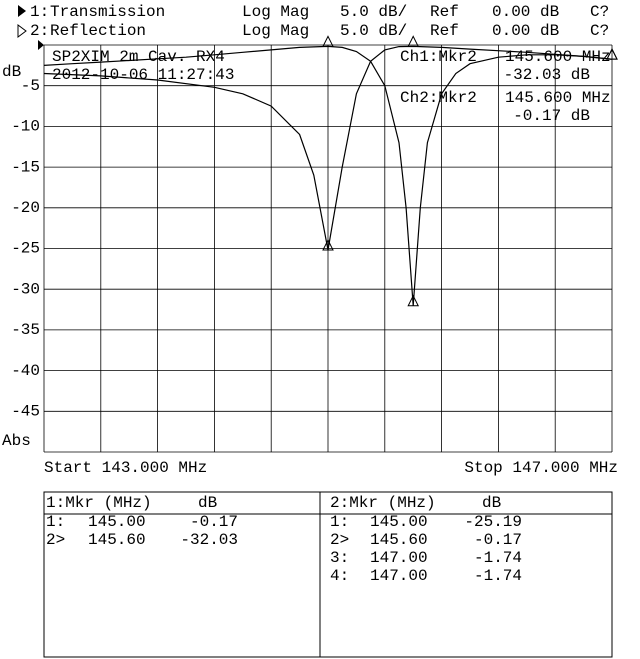 The height and width of the screenshot is (659, 640). I want to click on marker-value: -0.17 dB, so click(551, 116).